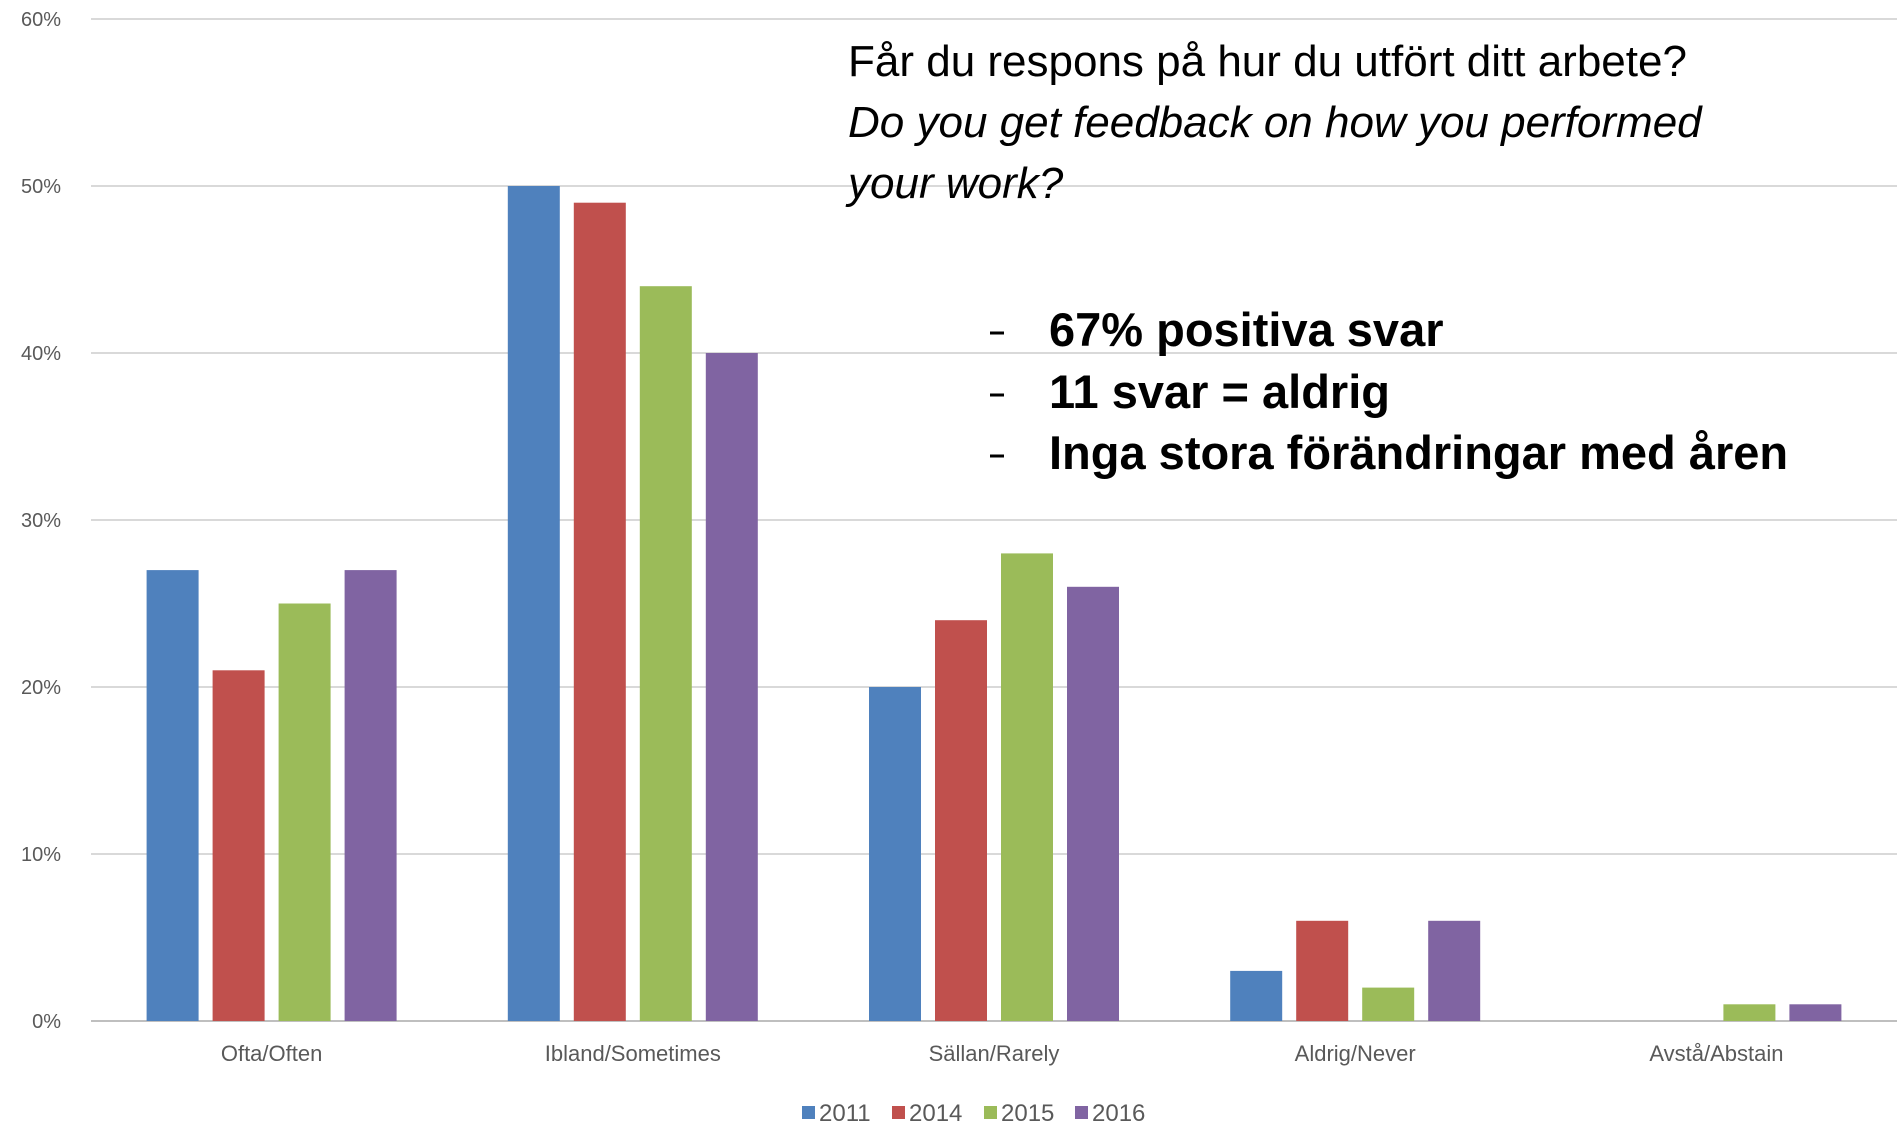 The image size is (1899, 1126). Describe the element at coordinates (41, 521) in the screenshot. I see `y-tick-label: 30%` at that location.